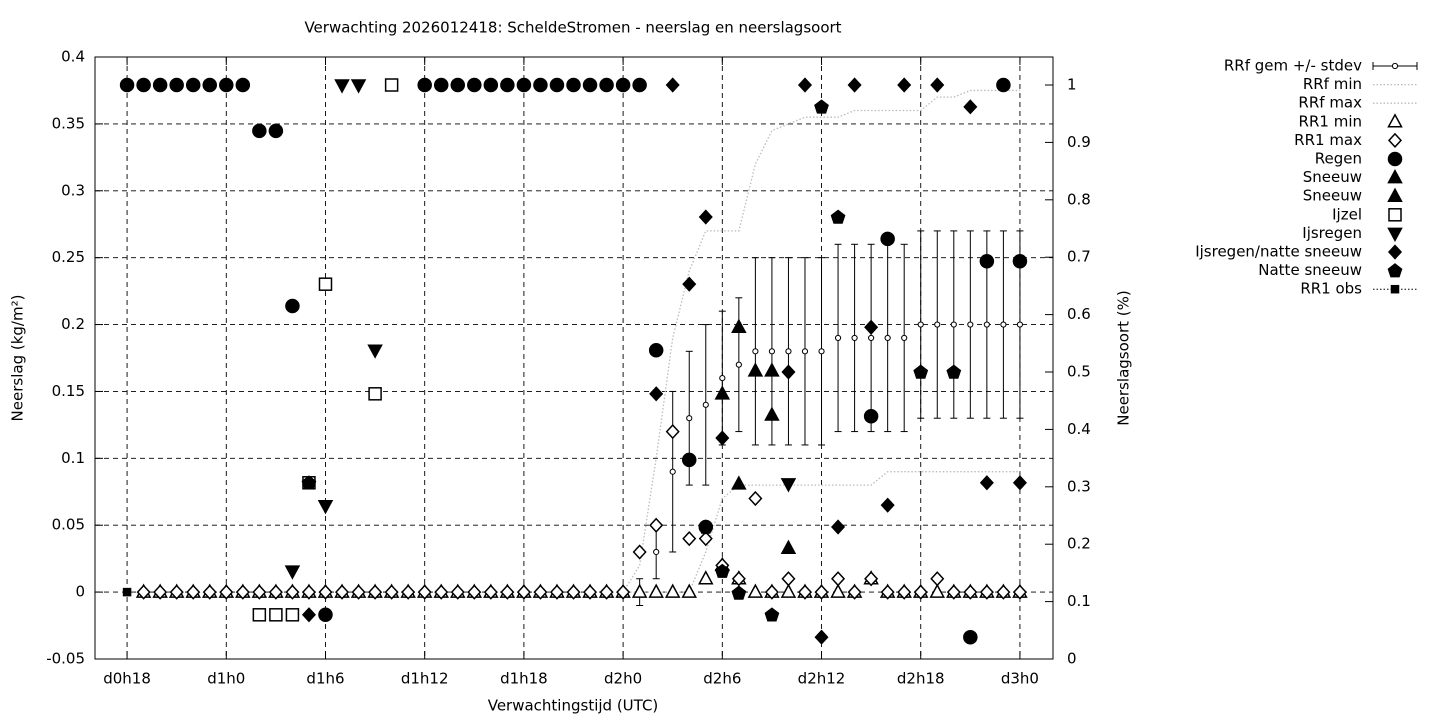  What do you see at coordinates (73, 324) in the screenshot?
I see `y-tick-label: 0.2` at bounding box center [73, 324].